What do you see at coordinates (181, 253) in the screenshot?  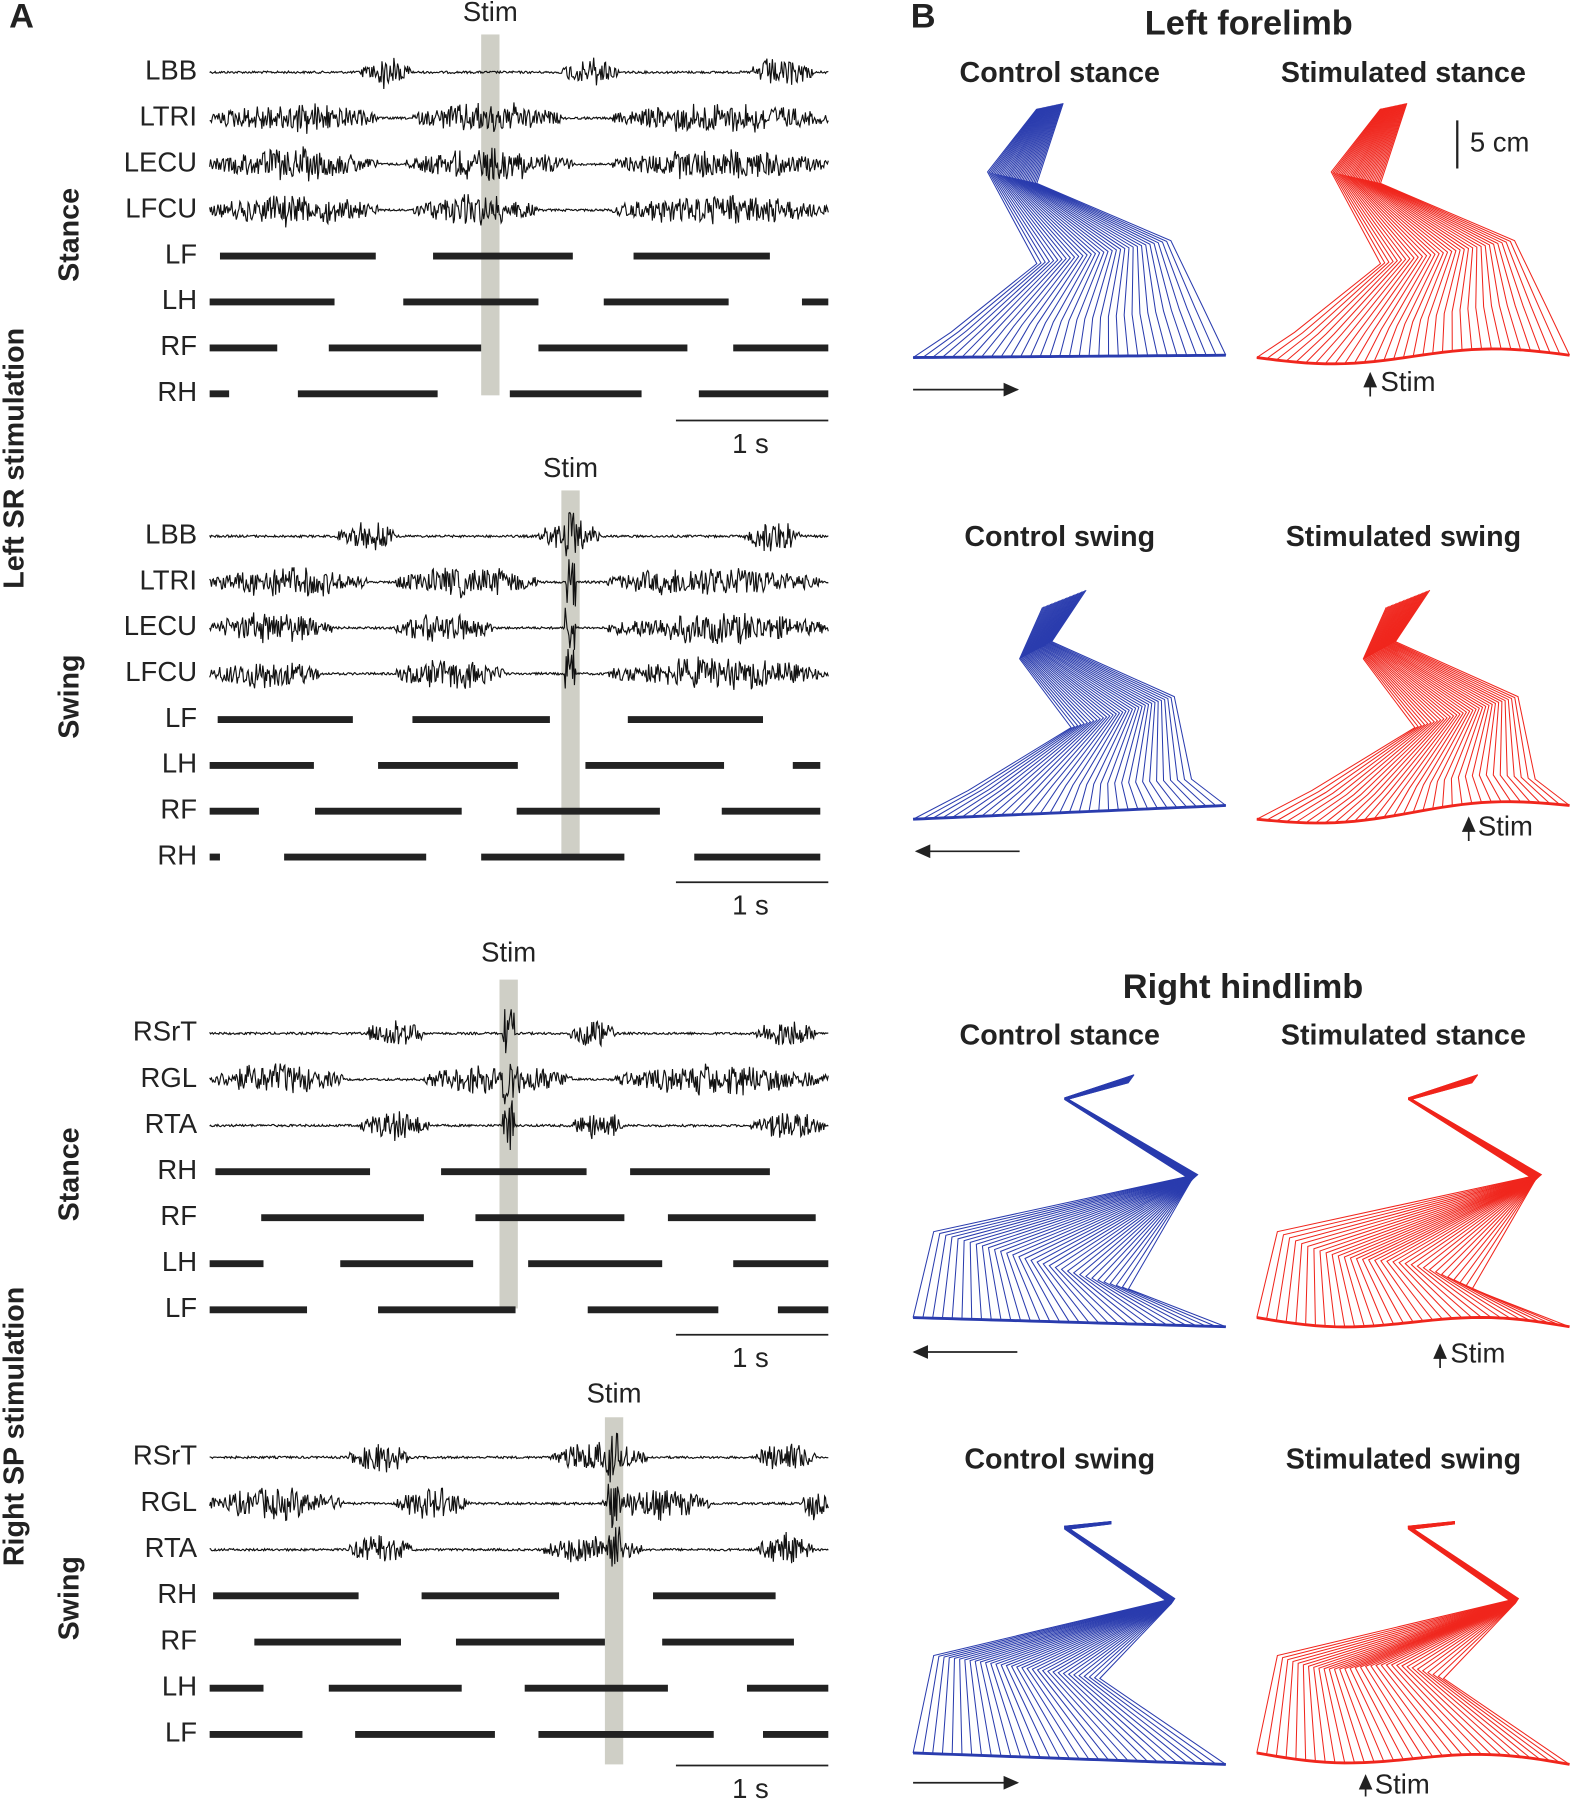 I see `channel-label: LF` at bounding box center [181, 253].